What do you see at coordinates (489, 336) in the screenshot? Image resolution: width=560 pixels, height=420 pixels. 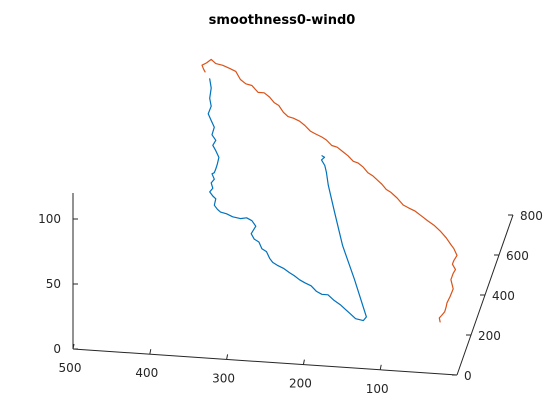 I see `y-tick-label: 200` at bounding box center [489, 336].